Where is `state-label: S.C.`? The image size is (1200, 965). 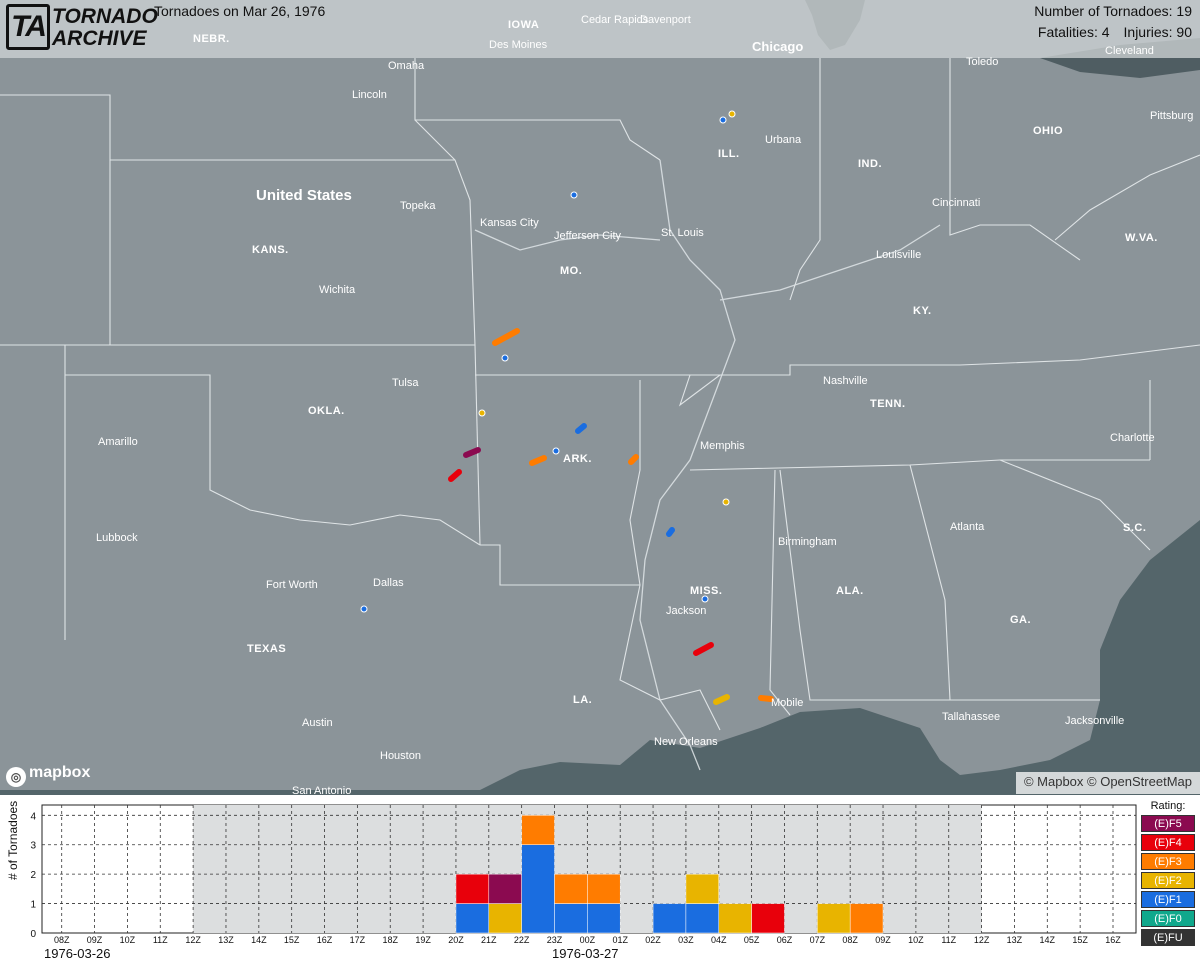
state-label: S.C. is located at coordinates (1135, 528).